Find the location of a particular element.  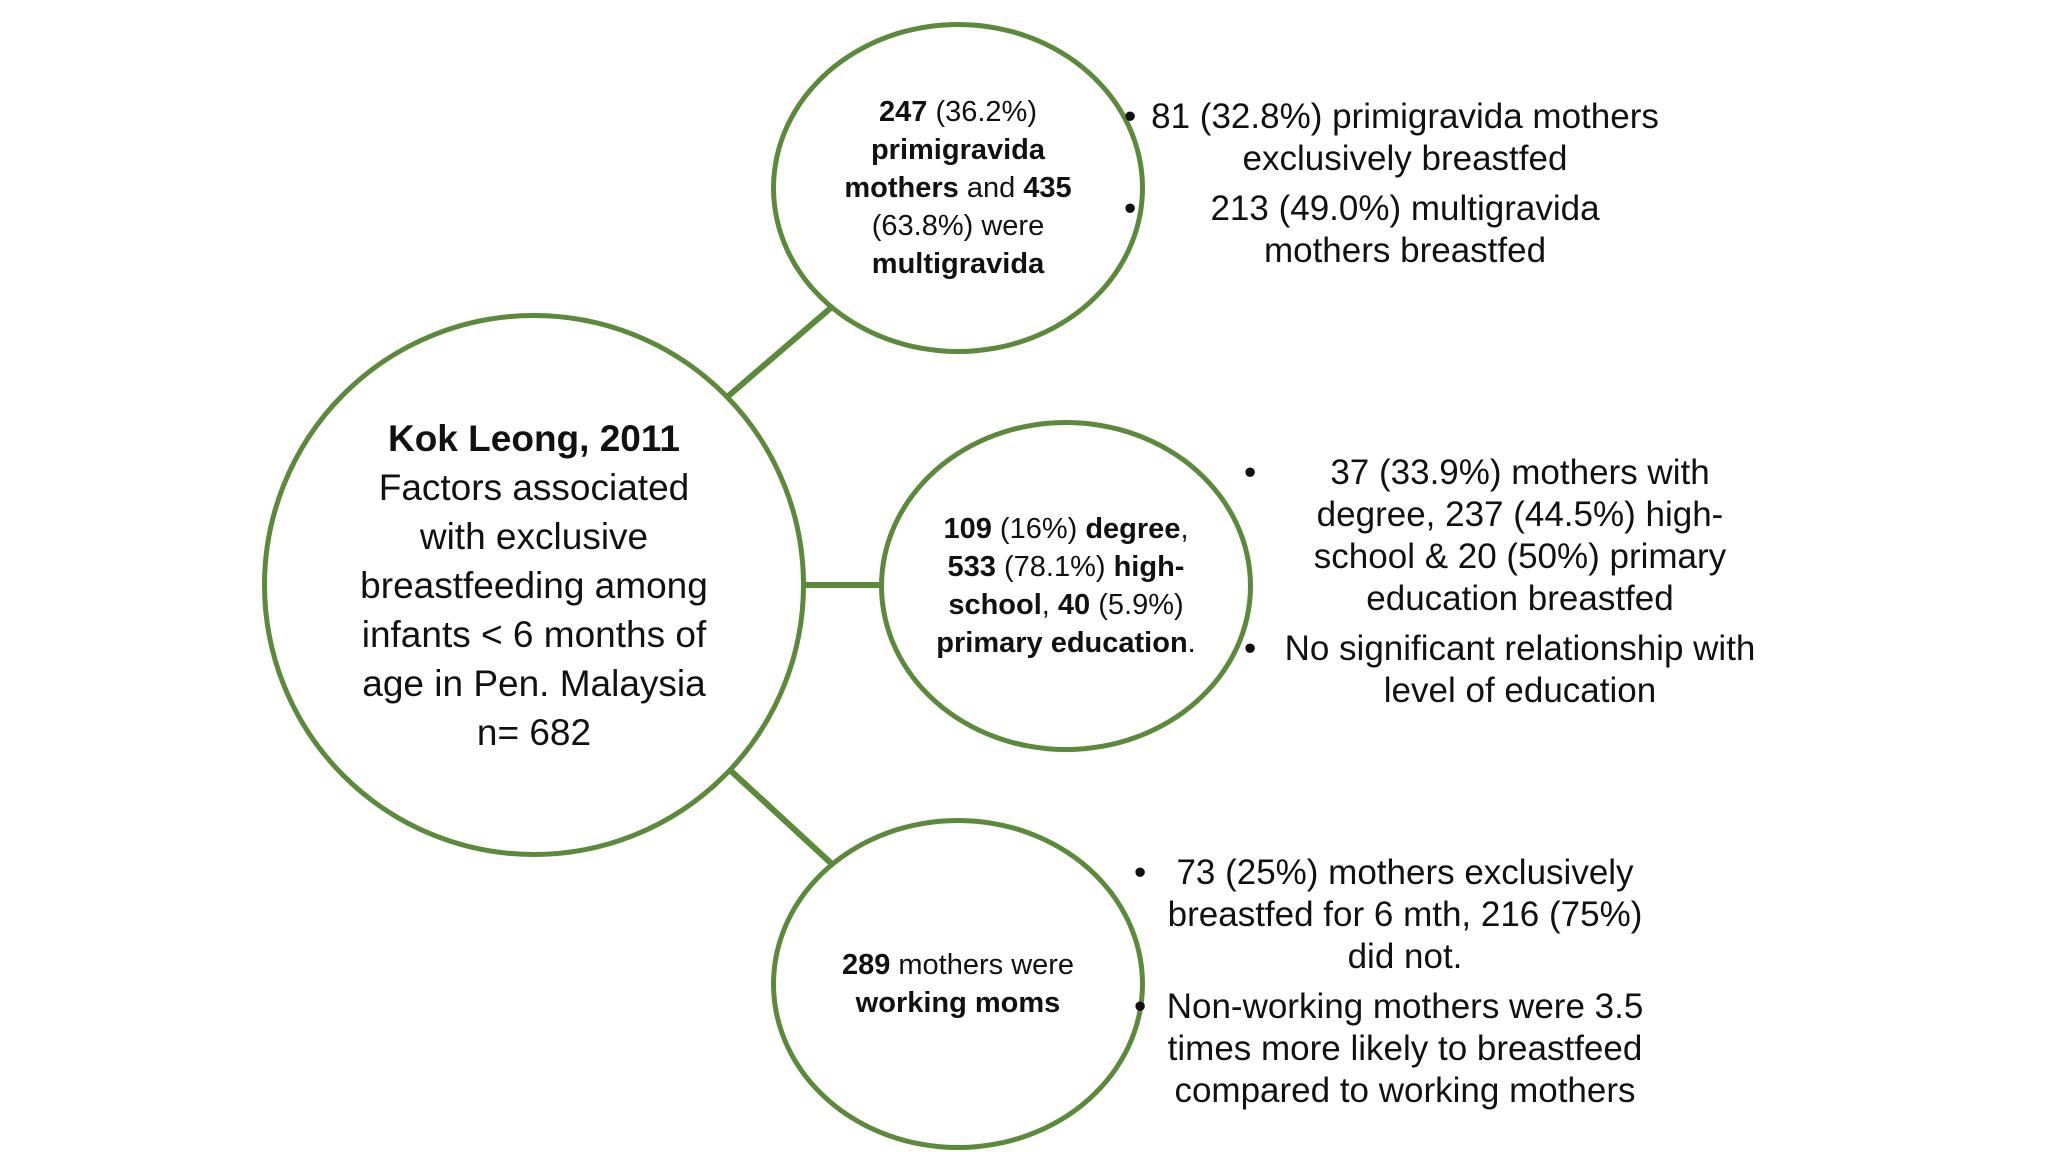

education-highschool-count: 533 is located at coordinates (971, 567).